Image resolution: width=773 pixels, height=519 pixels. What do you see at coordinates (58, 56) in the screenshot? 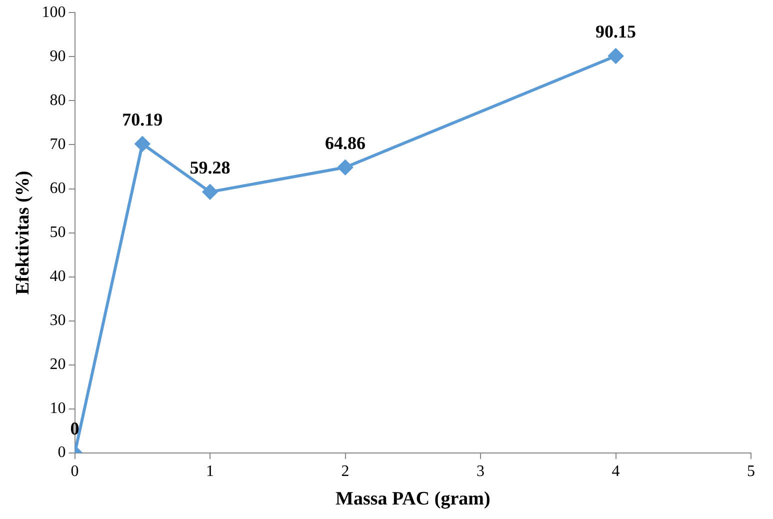
I see `y-tick-label: 90` at bounding box center [58, 56].